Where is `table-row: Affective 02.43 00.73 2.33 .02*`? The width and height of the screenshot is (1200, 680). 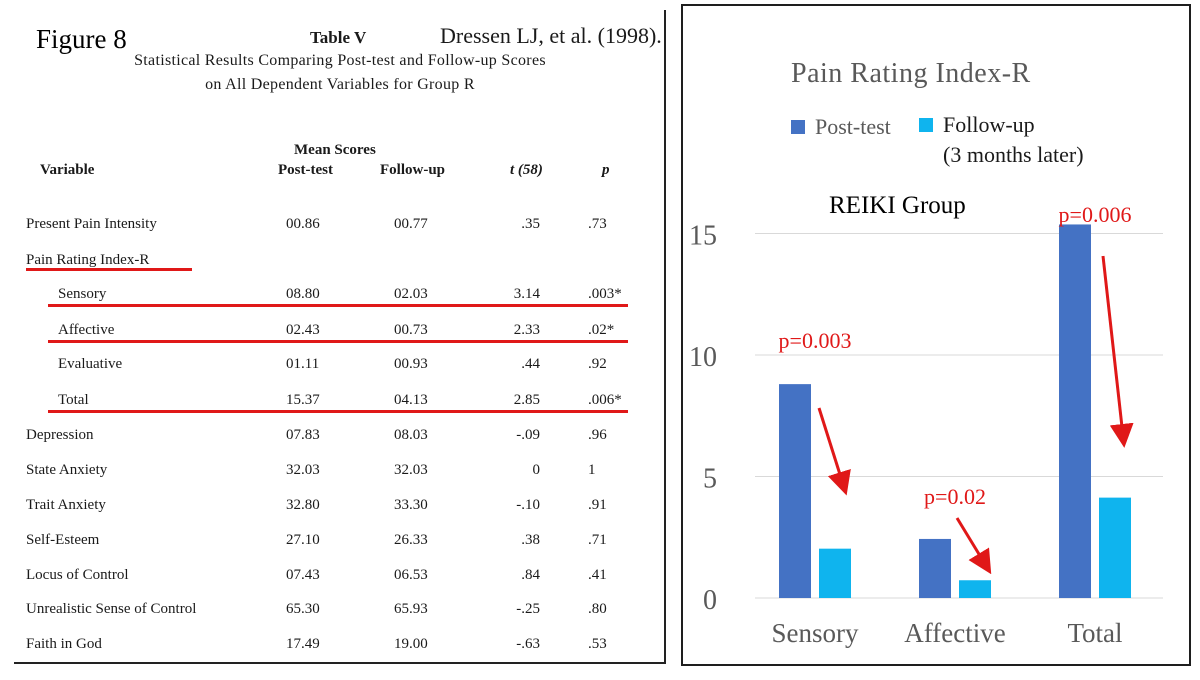 table-row: Affective 02.43 00.73 2.33 .02* is located at coordinates (340, 334).